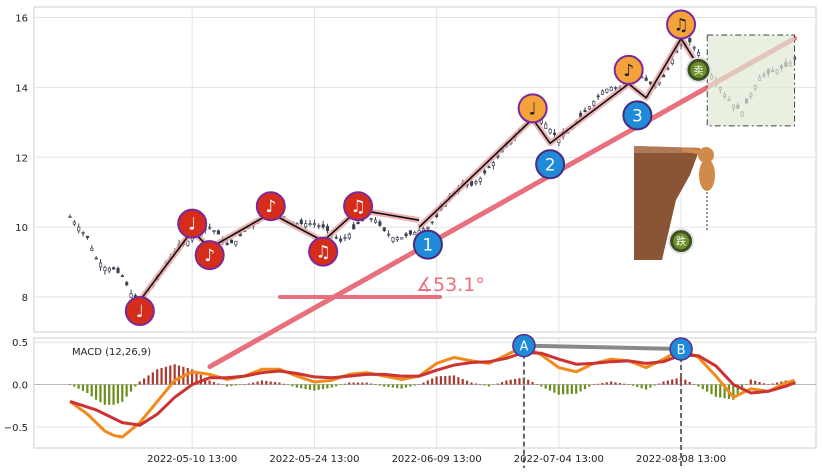  What do you see at coordinates (16, 428) in the screenshot?
I see `macd-y-tick-label: −0.5` at bounding box center [16, 428].